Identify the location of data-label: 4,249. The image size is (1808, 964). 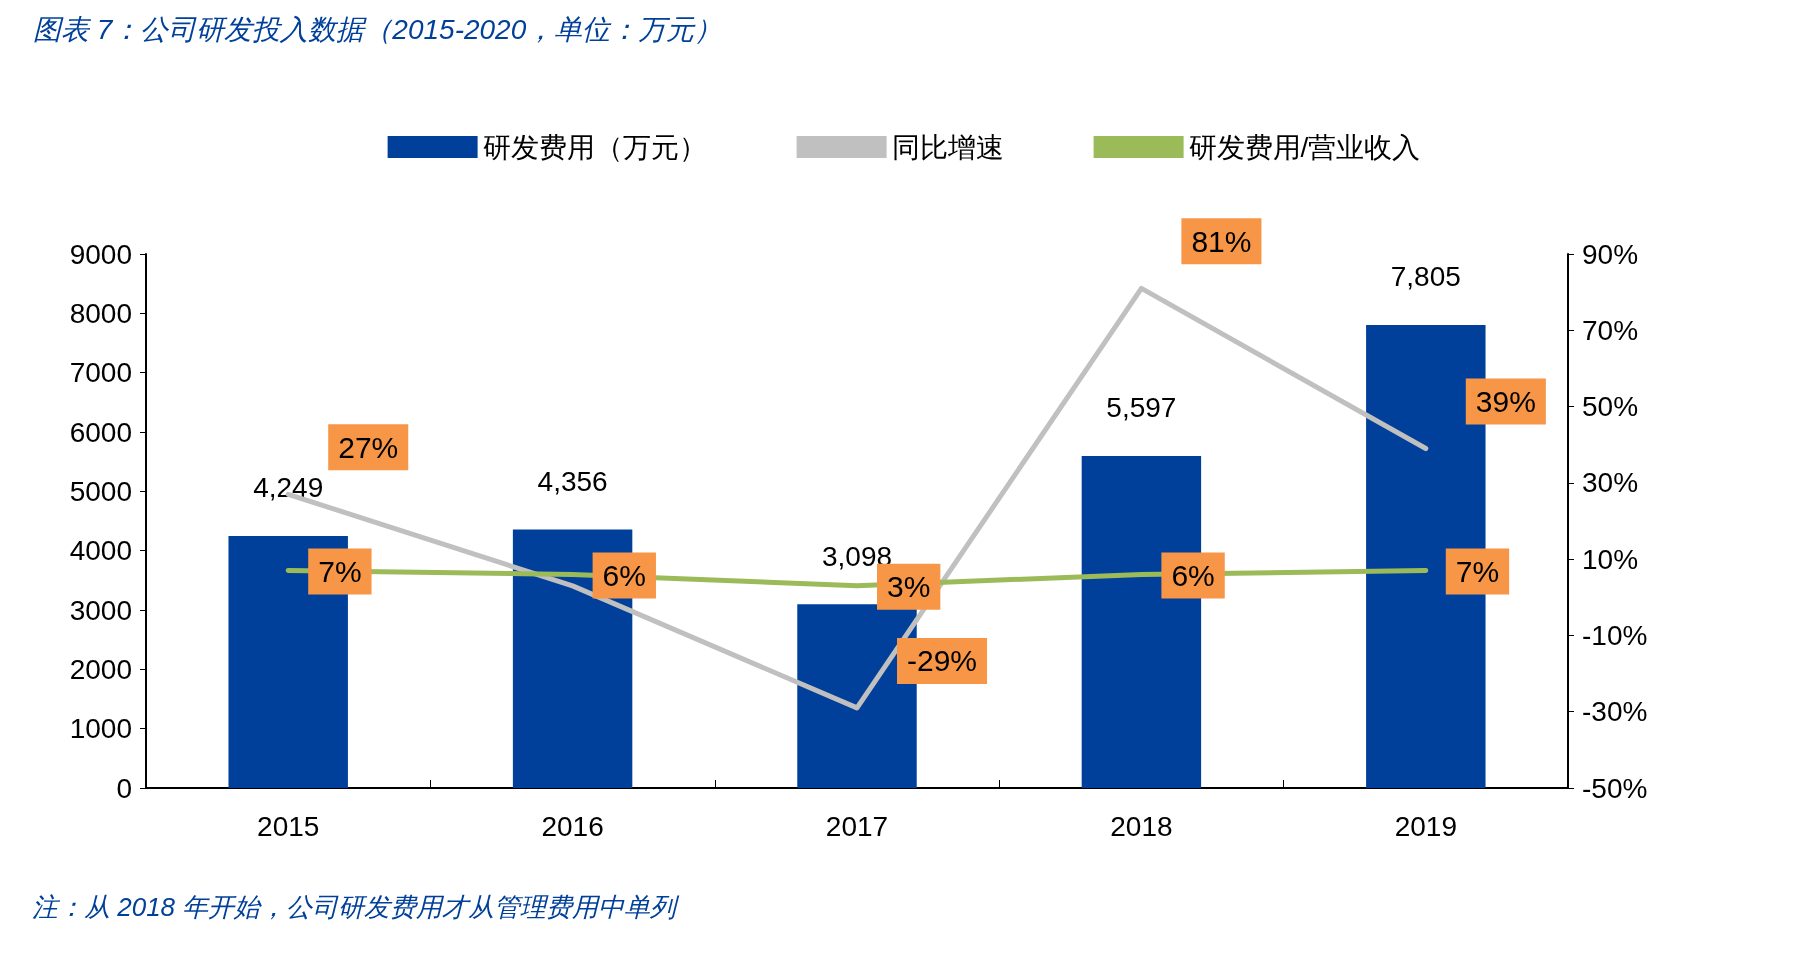
(288, 488).